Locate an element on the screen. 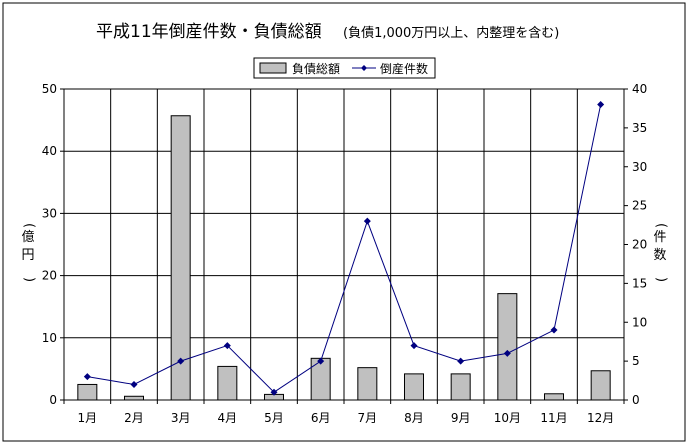 This screenshot has height=448, width=688. axis-label-char: 億 is located at coordinates (27, 237).